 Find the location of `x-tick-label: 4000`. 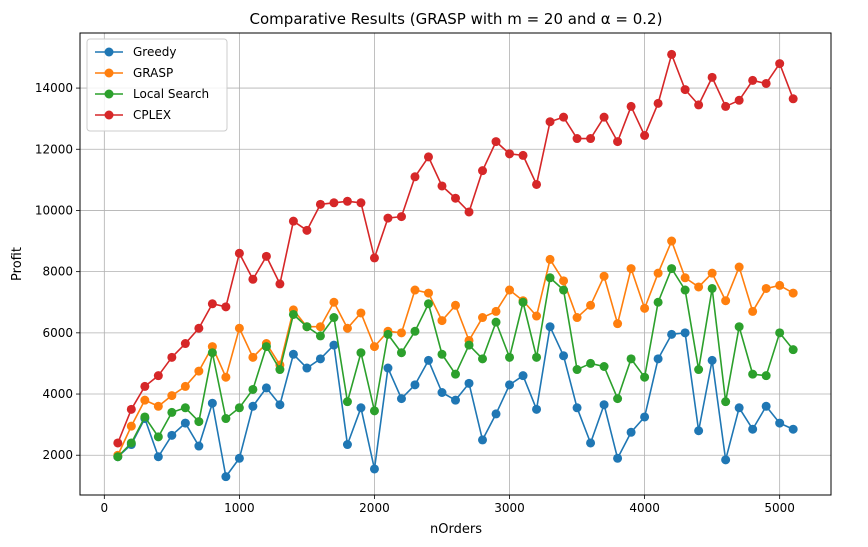

x-tick-label: 4000 is located at coordinates (644, 508).